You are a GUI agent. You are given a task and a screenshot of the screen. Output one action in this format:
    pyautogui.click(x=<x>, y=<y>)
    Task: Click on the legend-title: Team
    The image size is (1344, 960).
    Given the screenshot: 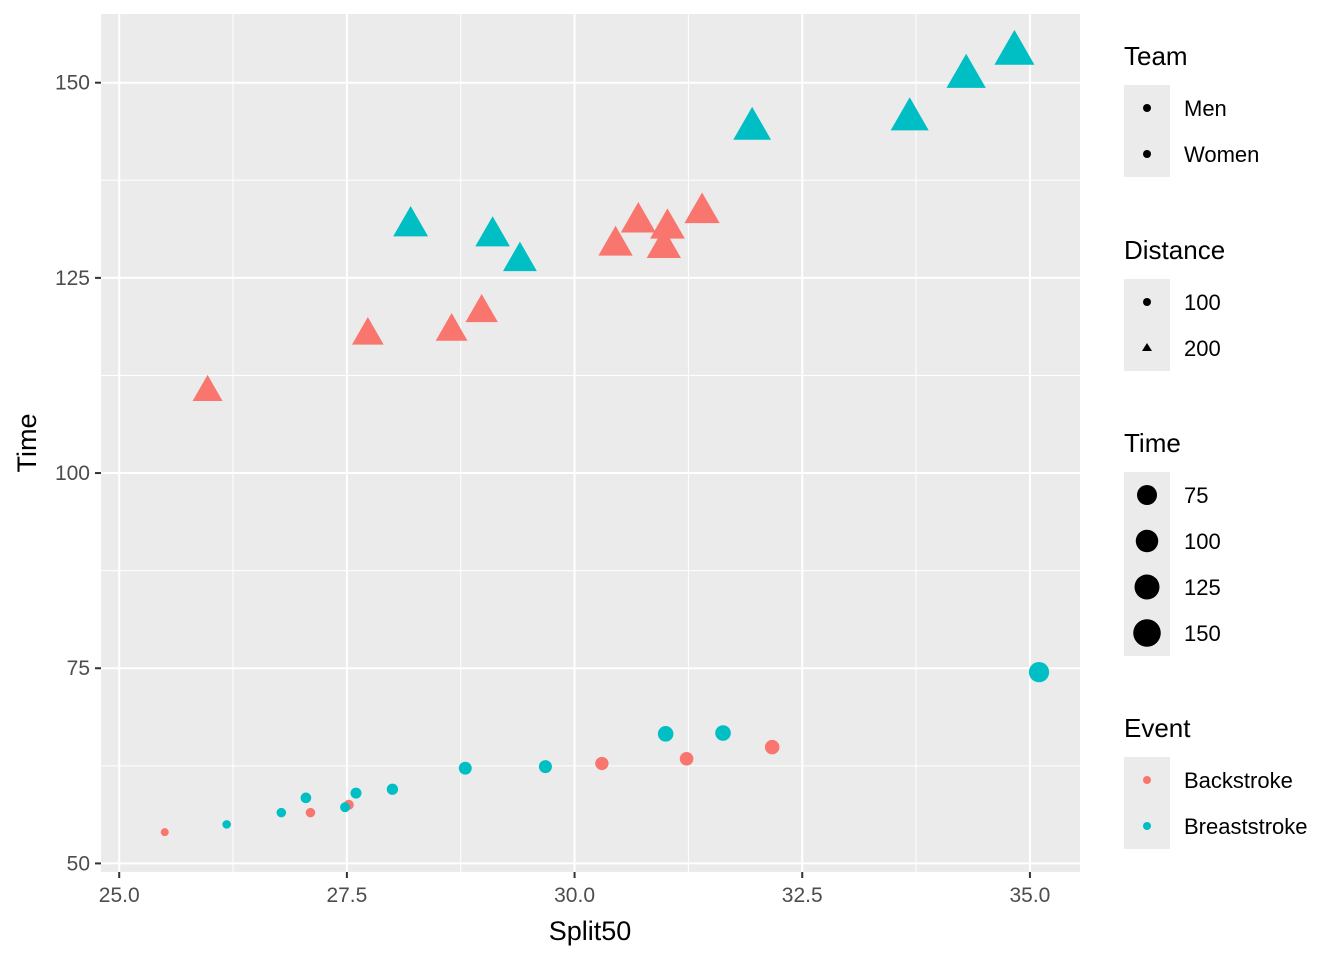 What is the action you would take?
    pyautogui.click(x=1156, y=56)
    